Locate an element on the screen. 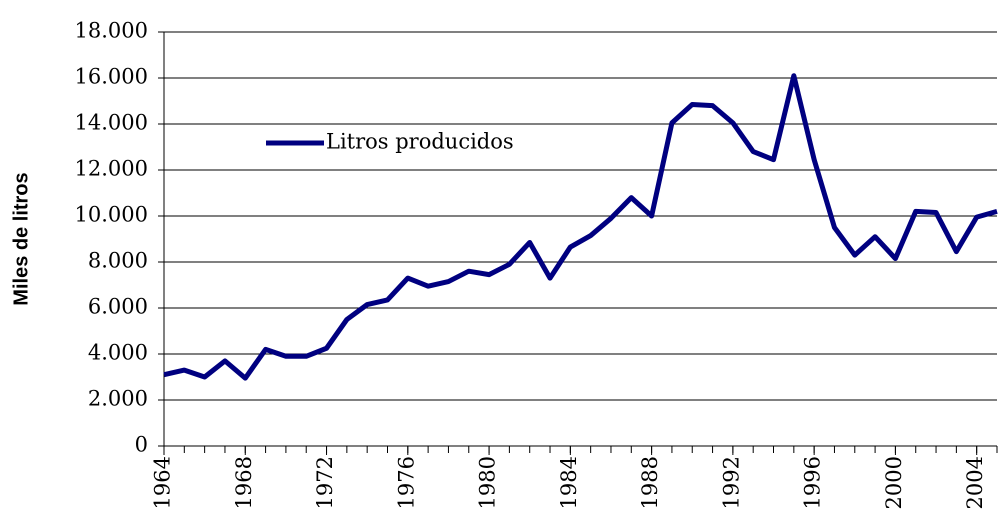 This screenshot has height=530, width=999. y-tick-label: 6.000 is located at coordinates (118, 307).